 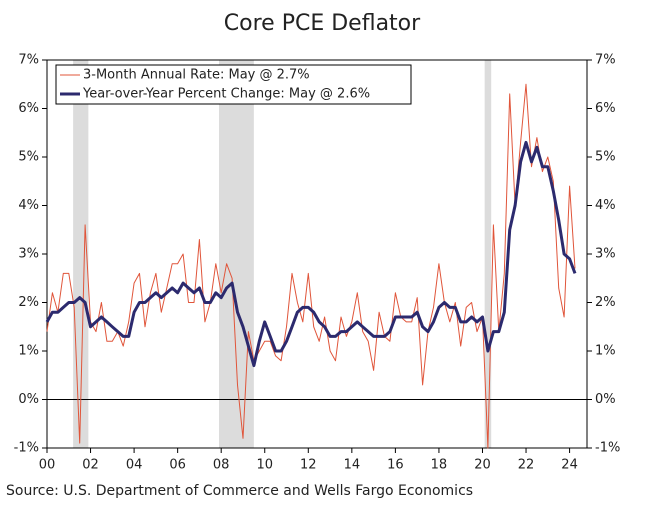 What do you see at coordinates (264, 465) in the screenshot?
I see `x-tick-label: 10` at bounding box center [264, 465].